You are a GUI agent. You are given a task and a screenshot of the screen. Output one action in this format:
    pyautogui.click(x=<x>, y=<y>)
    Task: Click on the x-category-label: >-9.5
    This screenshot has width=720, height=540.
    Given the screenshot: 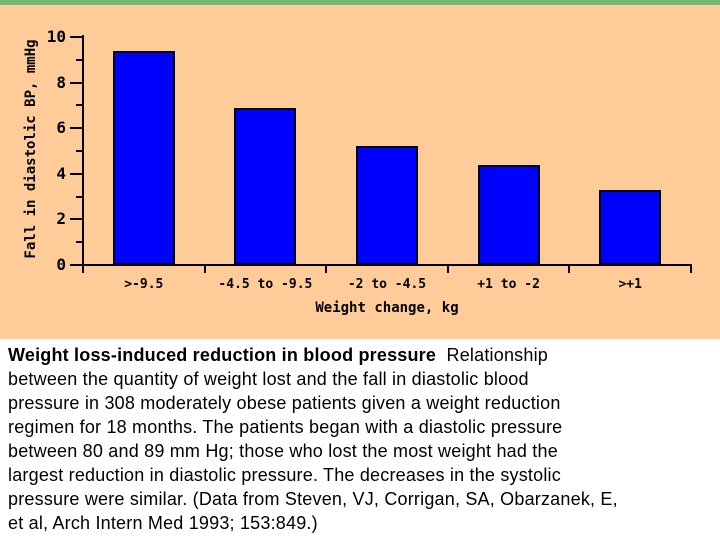 What is the action you would take?
    pyautogui.click(x=144, y=284)
    